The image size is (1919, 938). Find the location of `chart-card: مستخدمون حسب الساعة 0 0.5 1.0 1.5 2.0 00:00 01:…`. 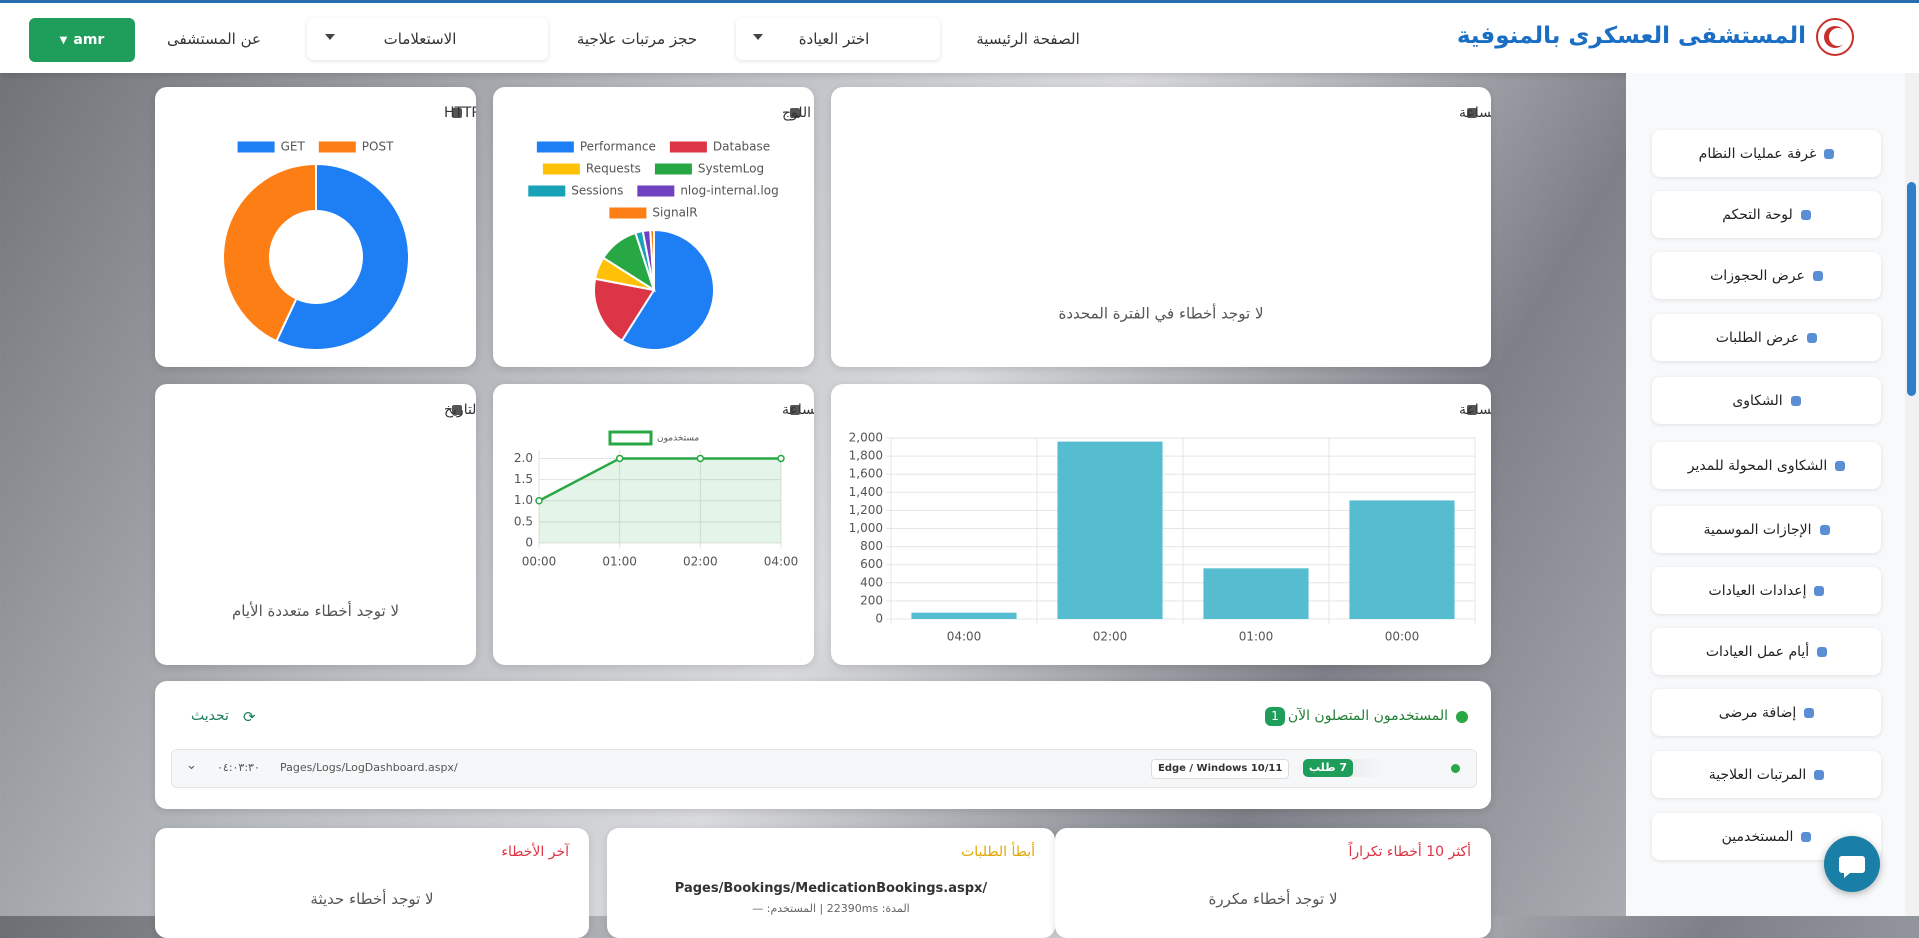

chart-card: مستخدمون حسب الساعة 0 0.5 1.0 1.5 2.0 00:00 01:… is located at coordinates (653, 524).